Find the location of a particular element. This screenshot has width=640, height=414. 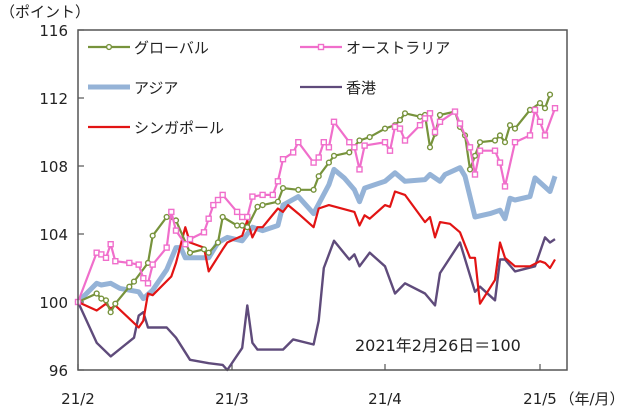

x-tick-label: 21/3 is located at coordinates (232, 399).